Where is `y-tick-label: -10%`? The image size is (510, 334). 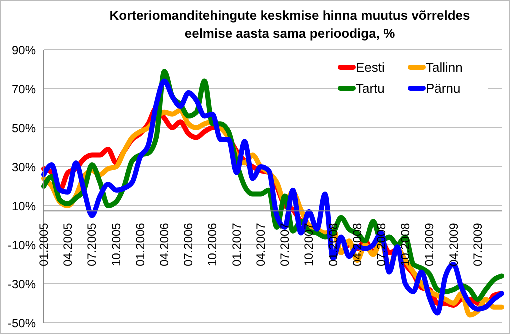 y-tick-label: -10% is located at coordinates (22, 245).